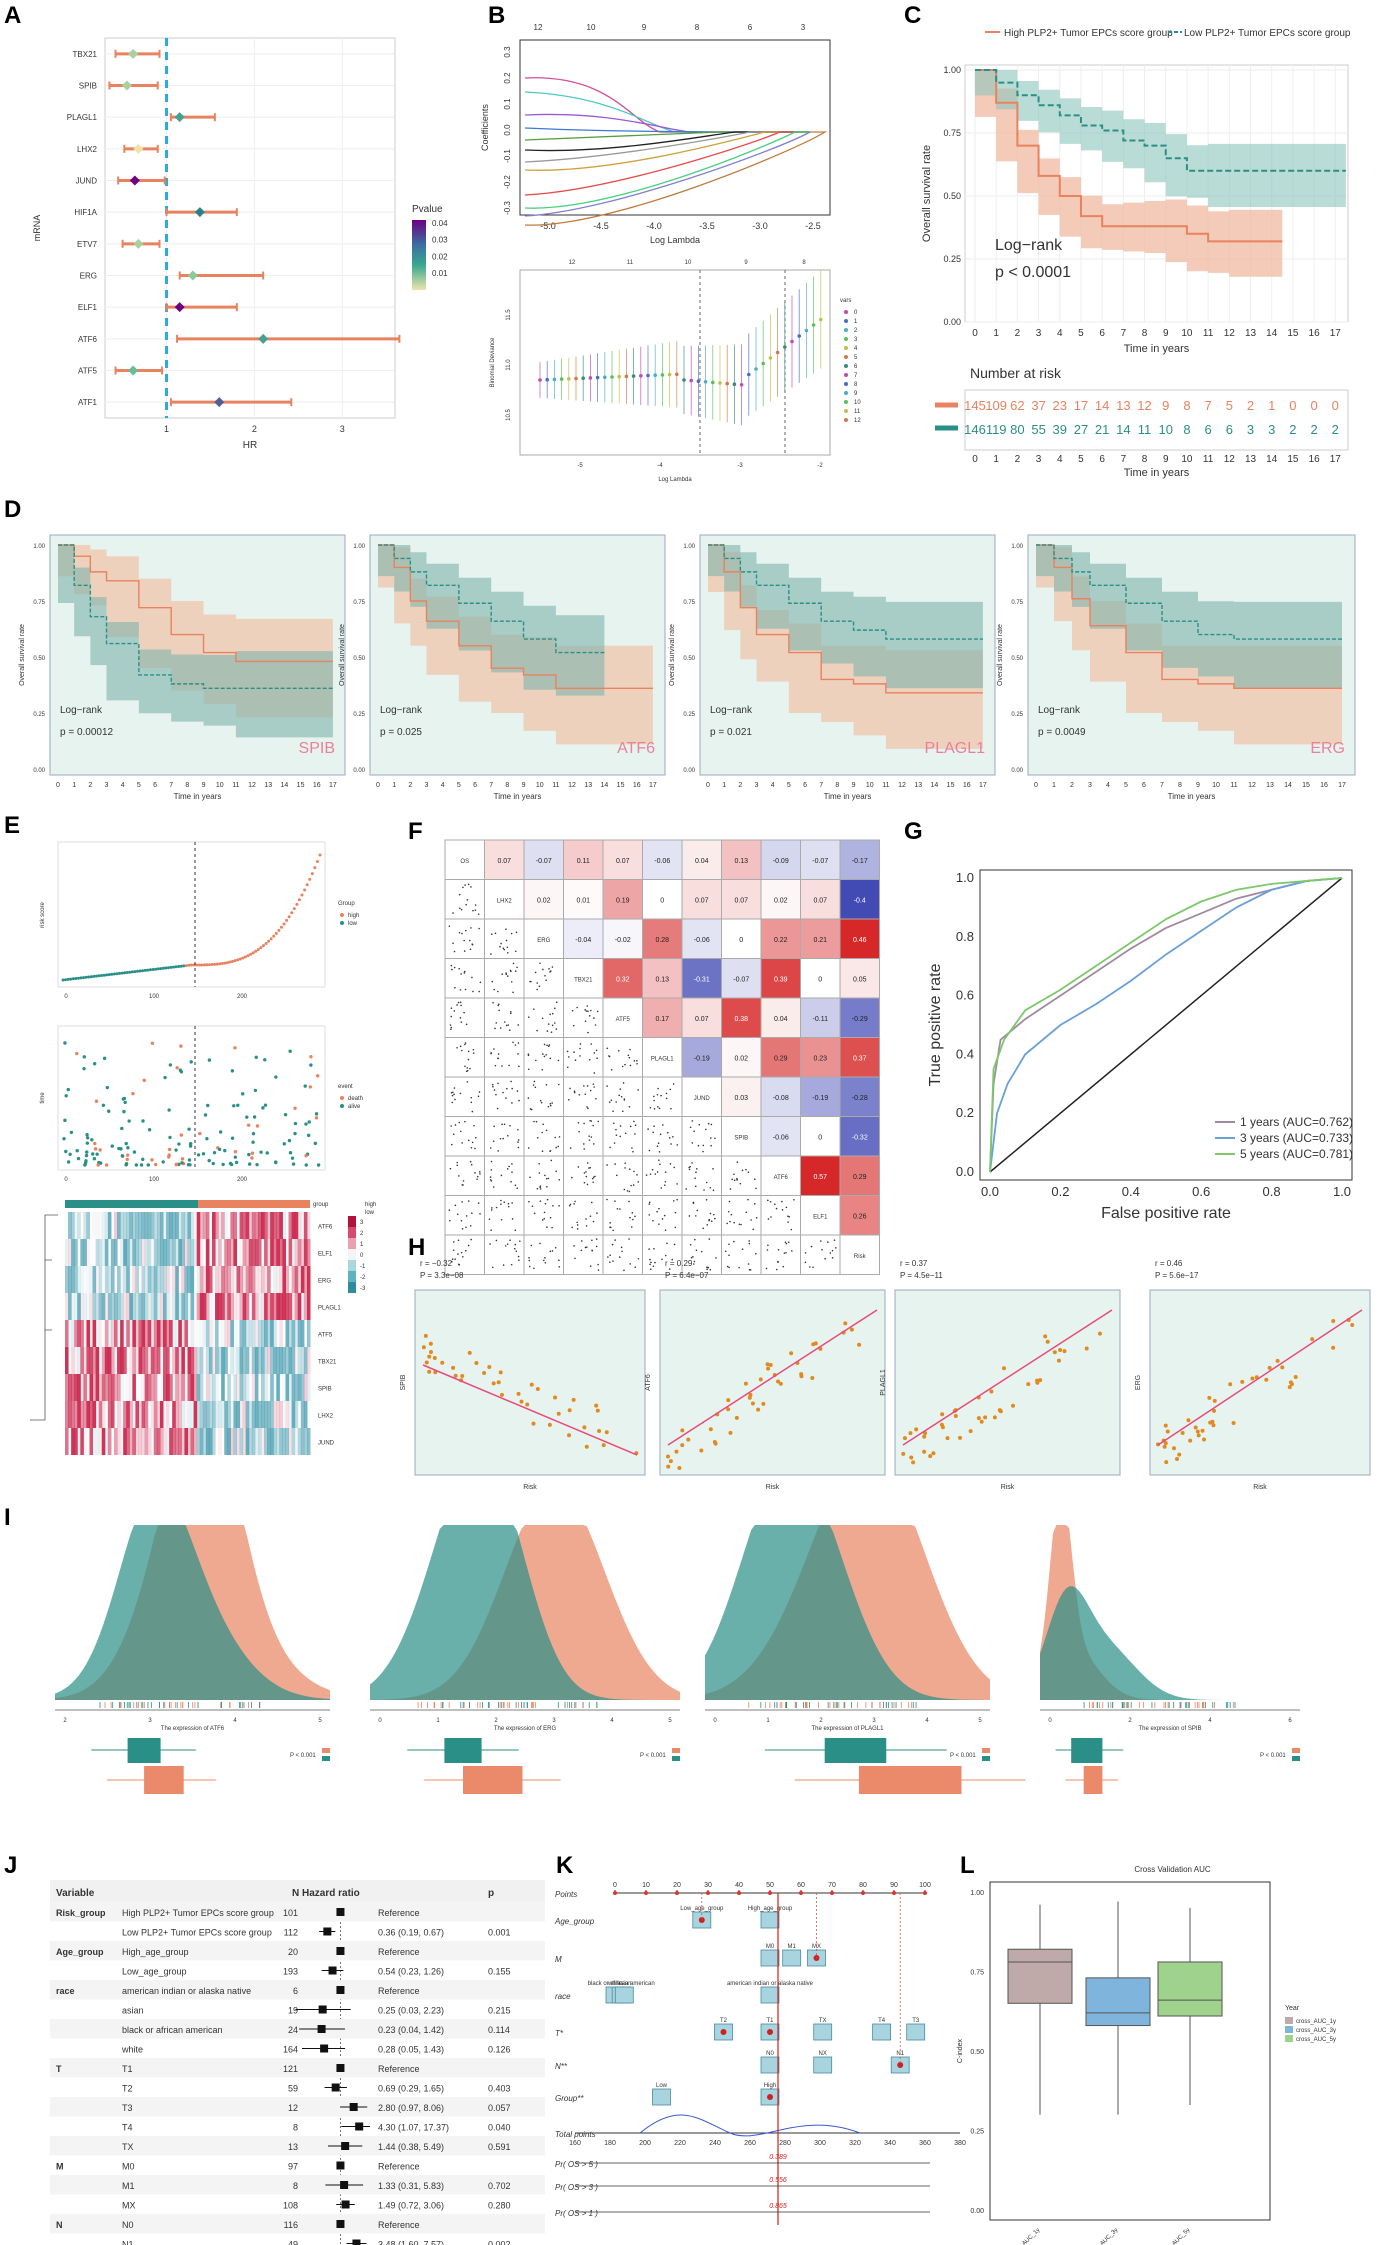 Image resolution: width=1379 pixels, height=2245 pixels. What do you see at coordinates (883, 1382) in the screenshot?
I see `corr-h-ylabel: PLAGL1` at bounding box center [883, 1382].